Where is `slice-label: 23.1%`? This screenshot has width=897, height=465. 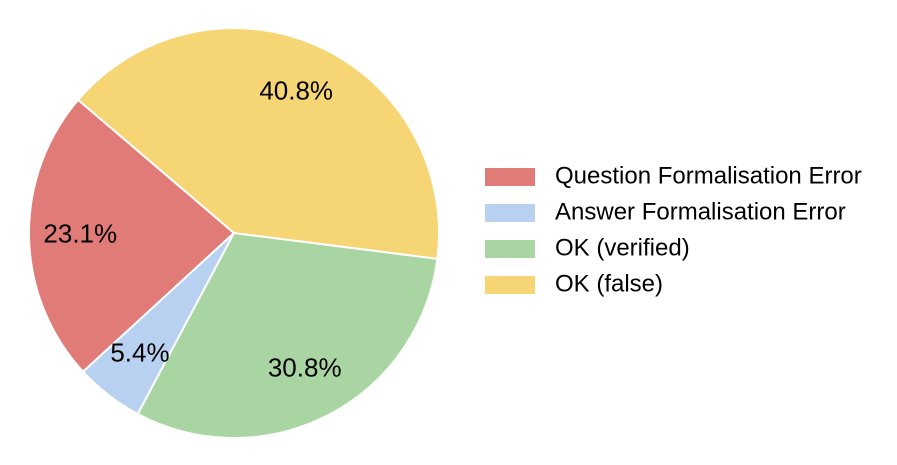 slice-label: 23.1% is located at coordinates (80, 234).